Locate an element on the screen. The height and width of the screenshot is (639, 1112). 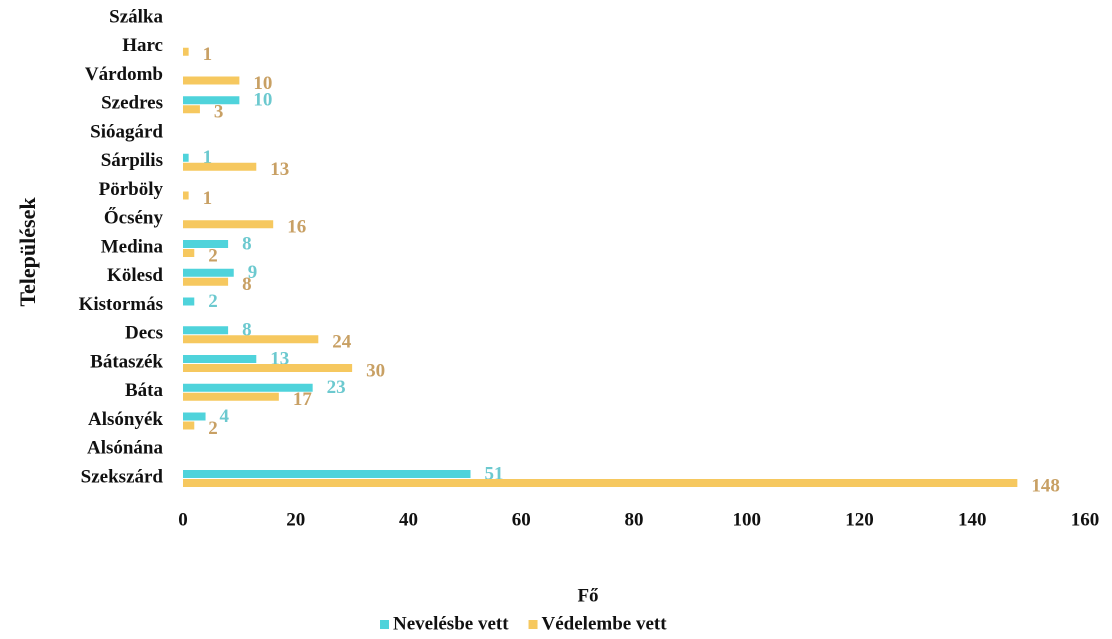
data-label: 3 is located at coordinates (219, 112).